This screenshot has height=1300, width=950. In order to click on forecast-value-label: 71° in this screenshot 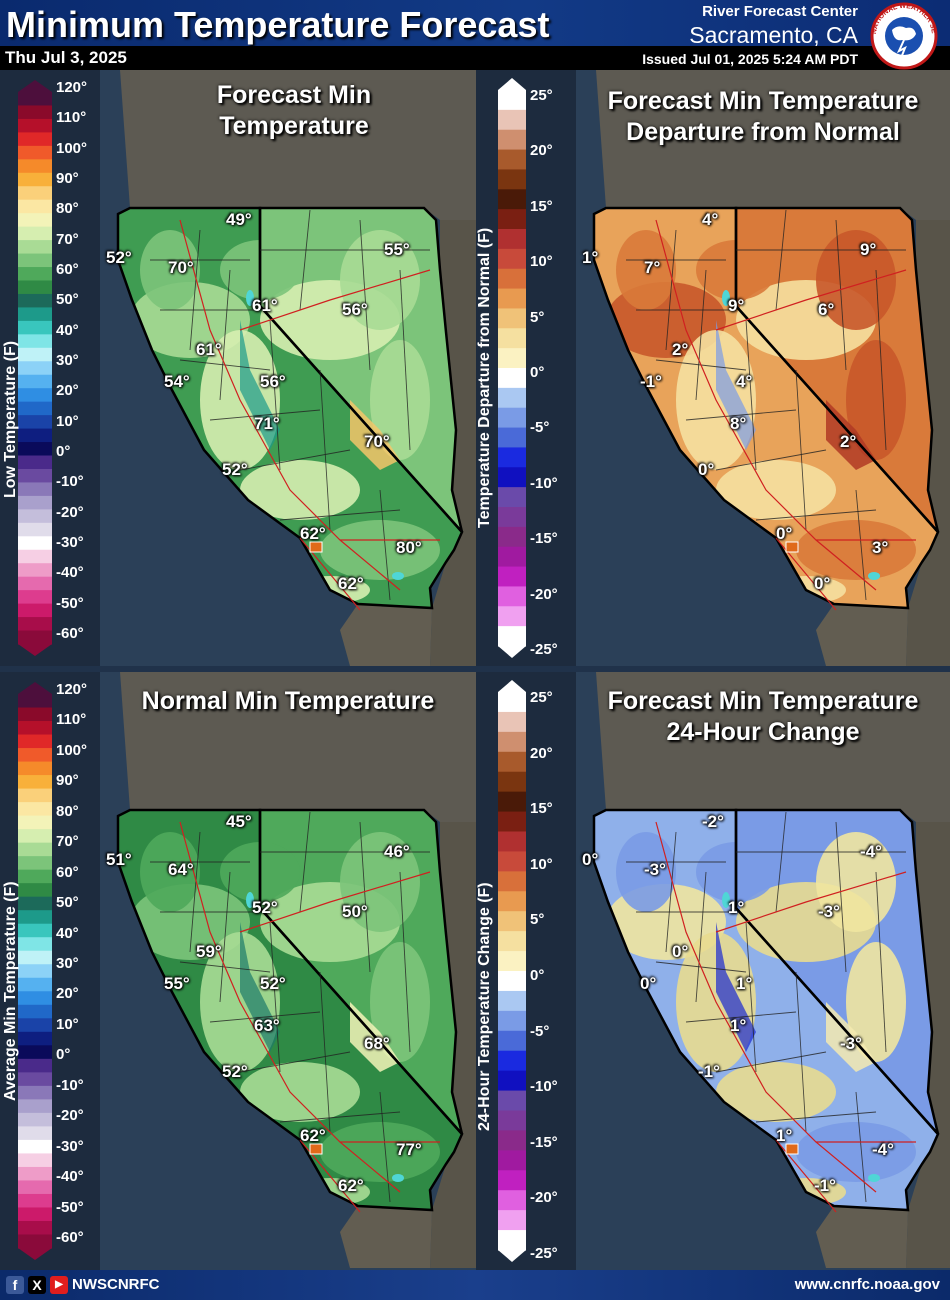, I will do `click(267, 423)`.